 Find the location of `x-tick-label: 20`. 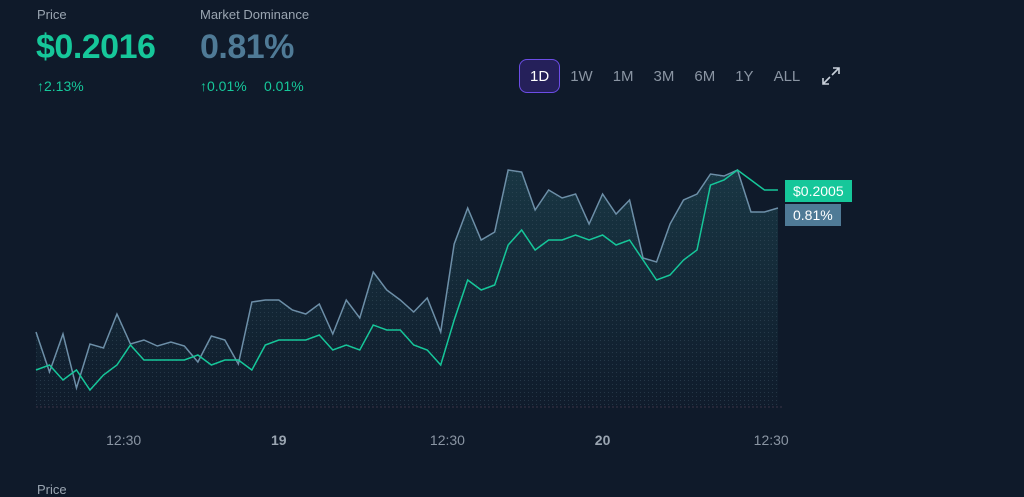

x-tick-label: 20 is located at coordinates (602, 440).